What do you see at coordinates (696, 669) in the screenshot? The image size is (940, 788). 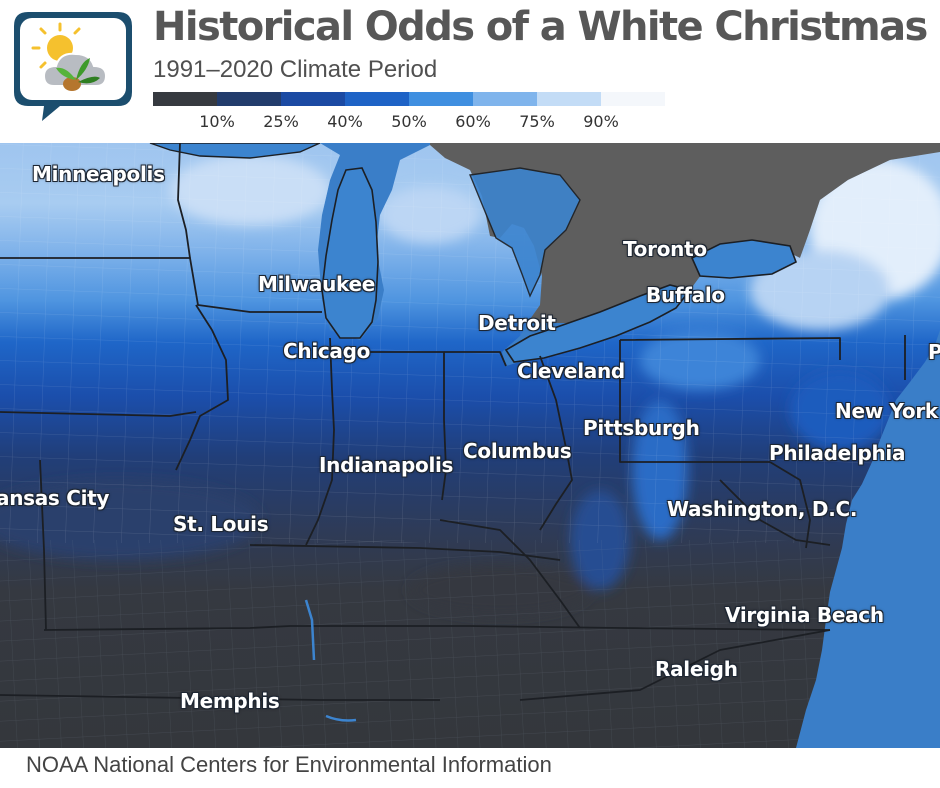 I see `city-label: Raleigh` at bounding box center [696, 669].